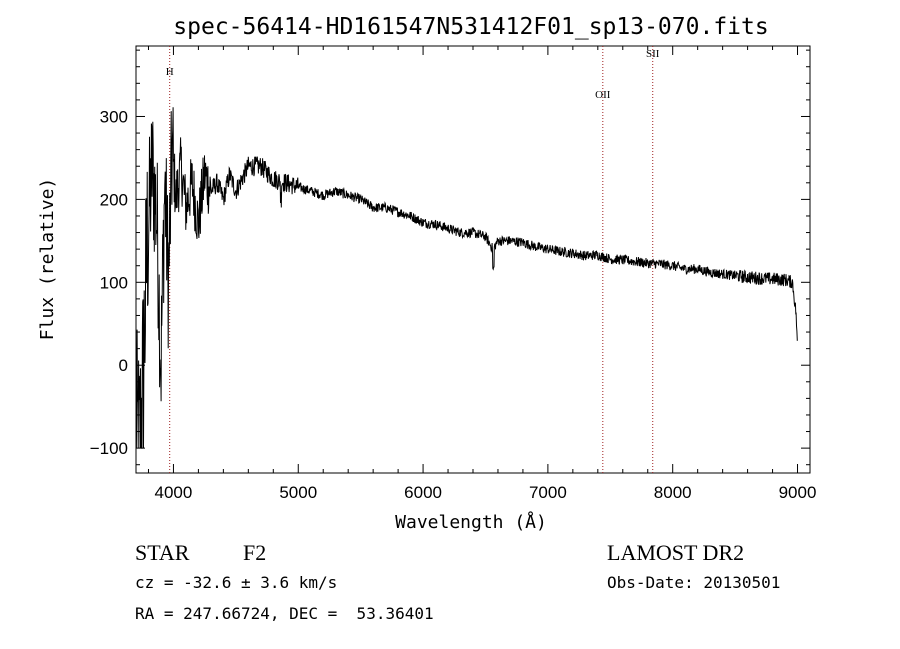 The width and height of the screenshot is (900, 649). Describe the element at coordinates (676, 552) in the screenshot. I see `survey-name: LAMOST DR2` at that location.